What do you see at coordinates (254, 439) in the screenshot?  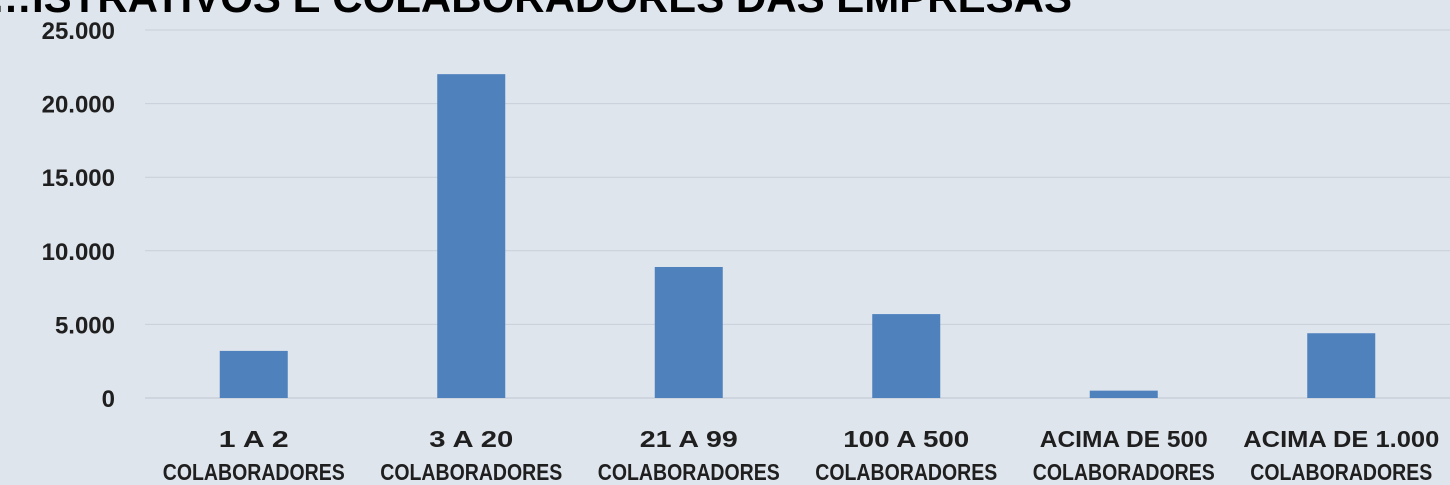 I see `x-category-label: 1 A 2` at bounding box center [254, 439].